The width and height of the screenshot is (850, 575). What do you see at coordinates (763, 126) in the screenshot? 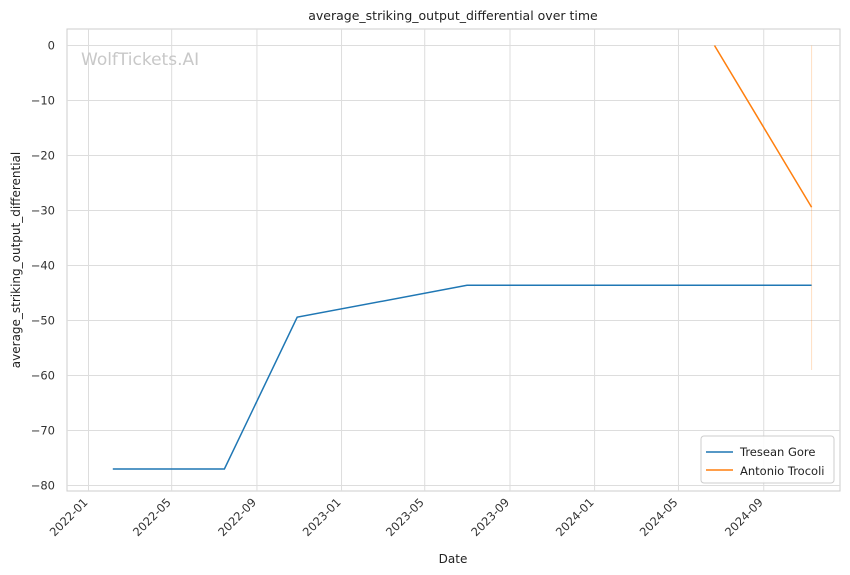
I see `series-line` at bounding box center [763, 126].